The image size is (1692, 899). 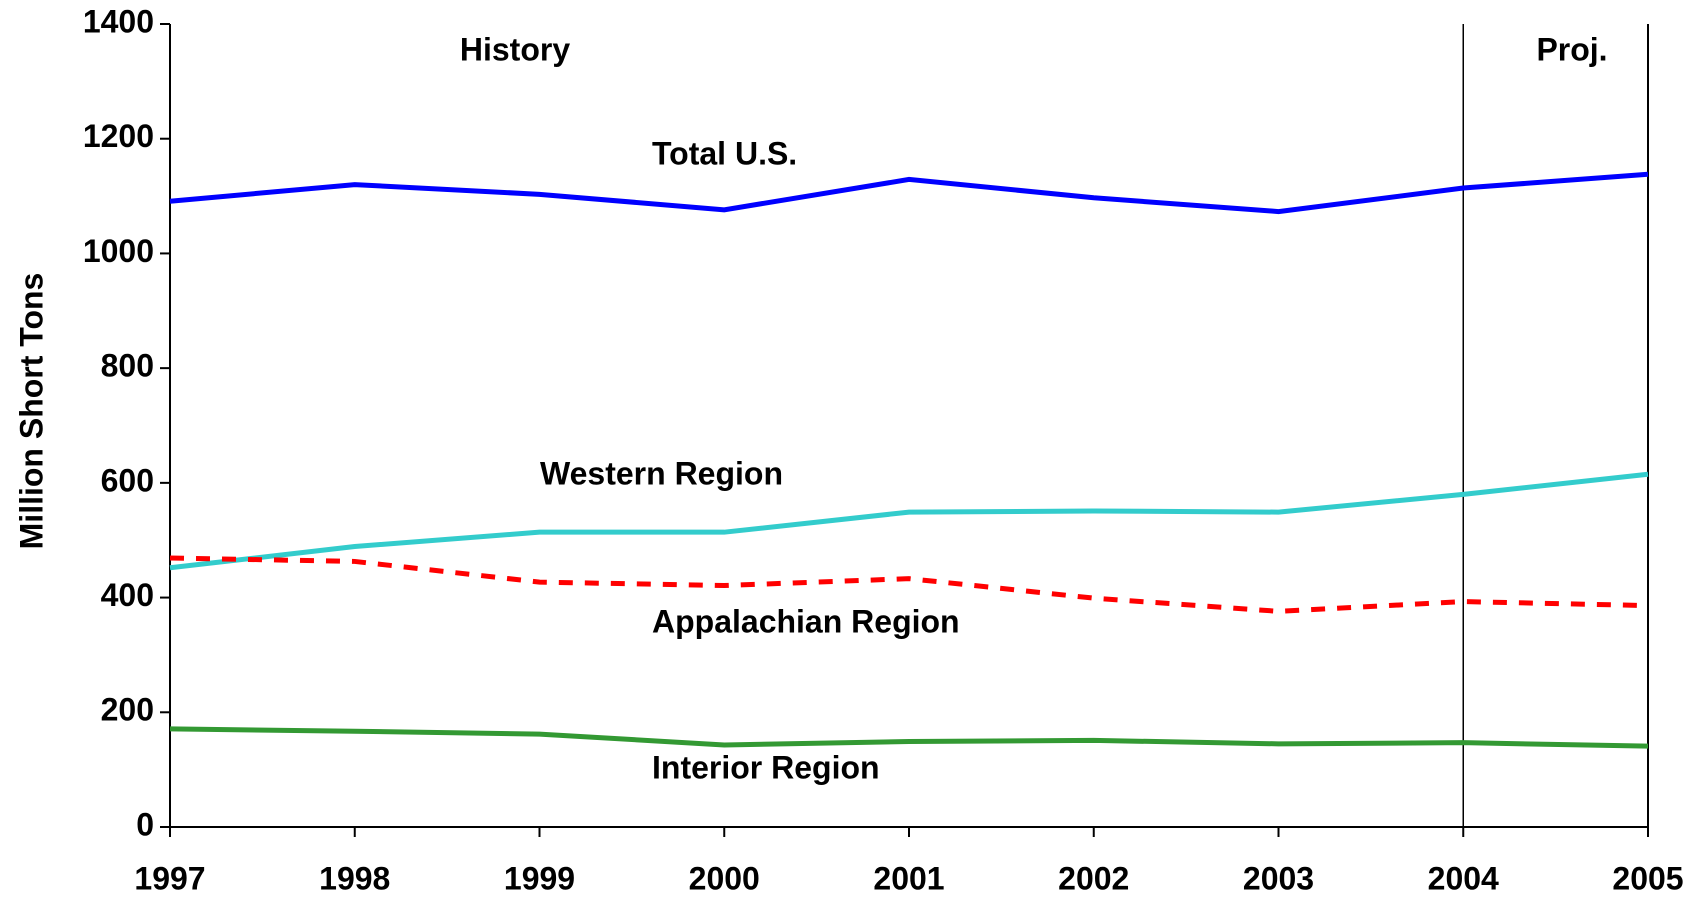 I want to click on x-tick-label: 1997, so click(x=169, y=878).